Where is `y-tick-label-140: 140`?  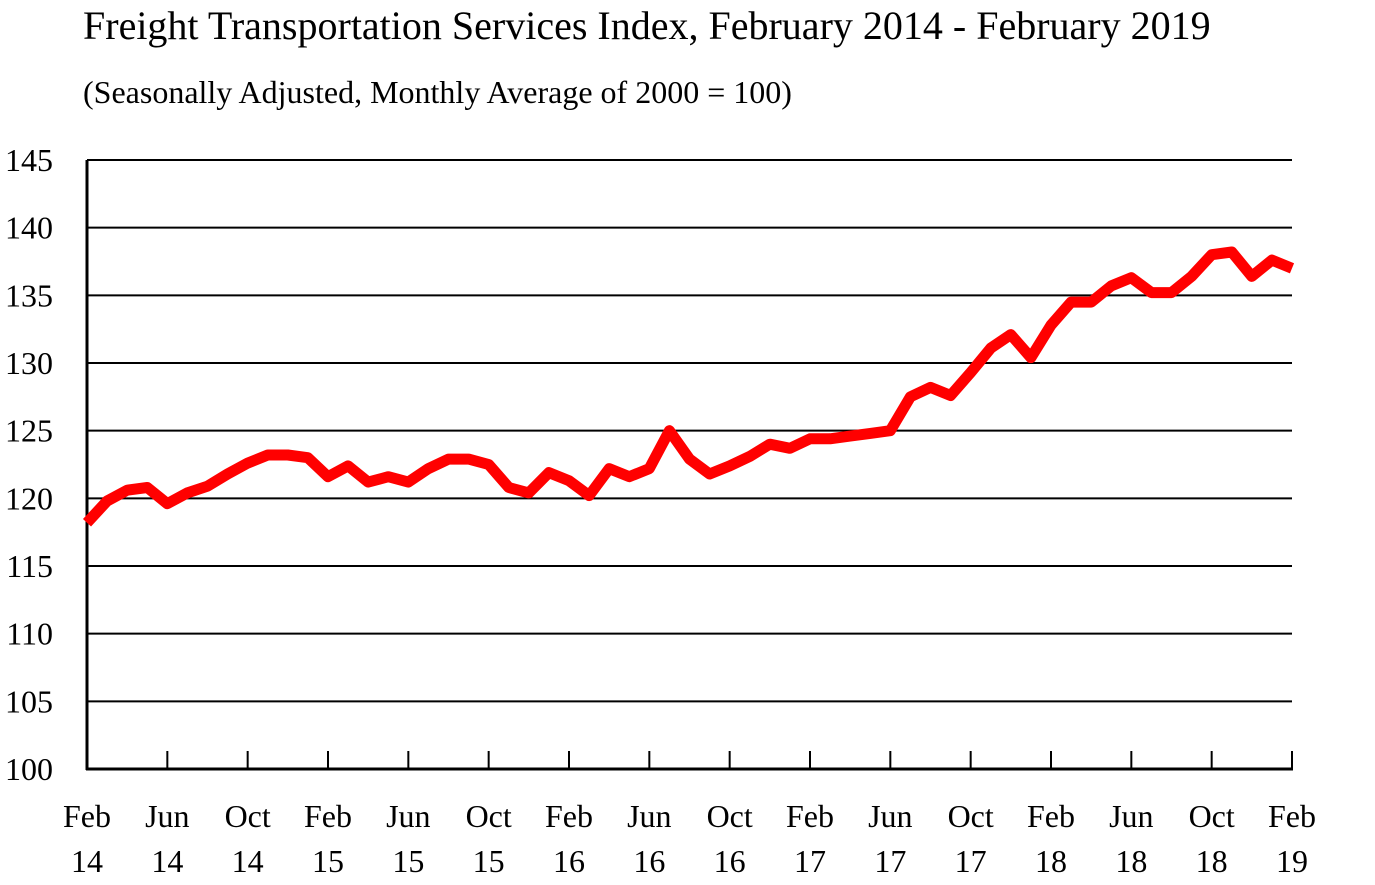 y-tick-label-140: 140 is located at coordinates (29, 228).